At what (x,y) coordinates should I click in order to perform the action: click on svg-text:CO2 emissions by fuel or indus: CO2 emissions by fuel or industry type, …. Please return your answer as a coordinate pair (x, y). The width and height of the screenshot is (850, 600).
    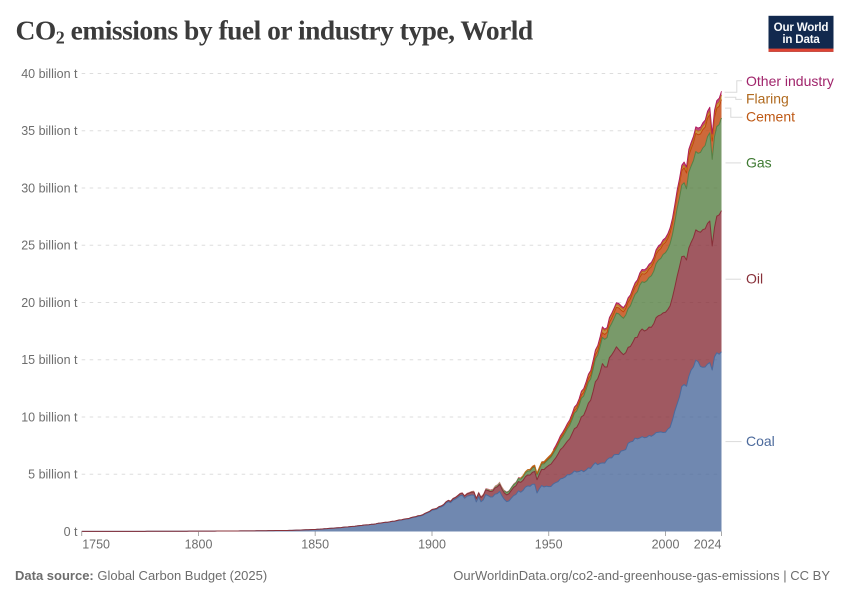
    Looking at the image, I should click on (274, 31).